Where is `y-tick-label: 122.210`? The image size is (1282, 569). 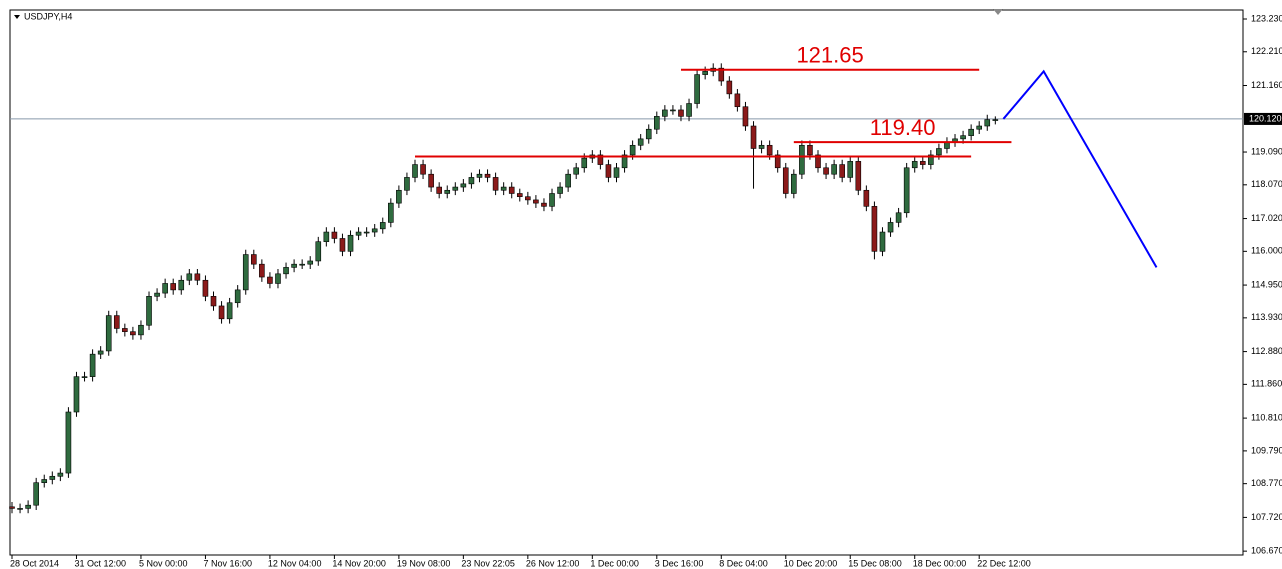
y-tick-label: 122.210 is located at coordinates (1266, 51).